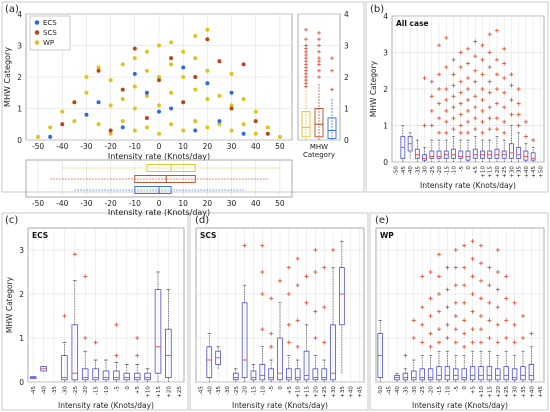 The image size is (550, 412). I want to click on panel-label: SCS, so click(208, 235).